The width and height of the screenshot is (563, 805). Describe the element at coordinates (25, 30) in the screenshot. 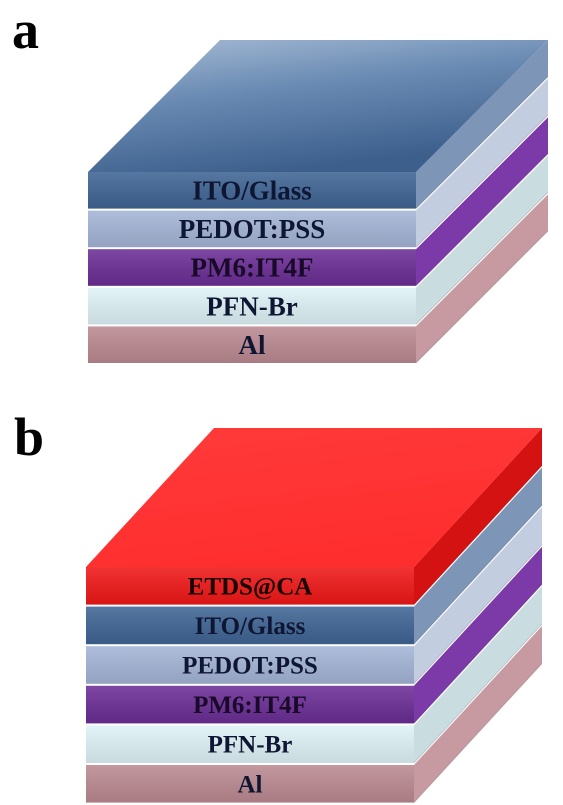

I see `panel-letter: a` at that location.